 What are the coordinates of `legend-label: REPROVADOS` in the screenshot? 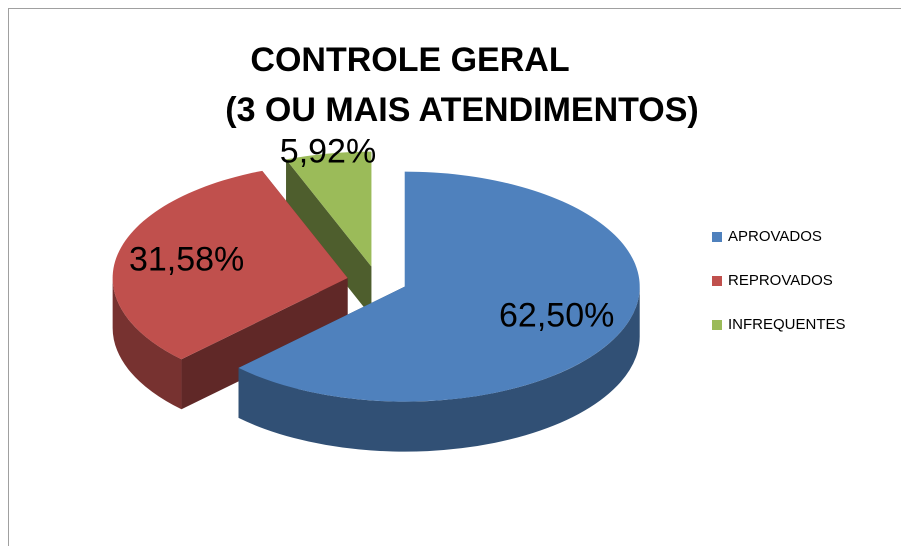 It's located at (780, 280).